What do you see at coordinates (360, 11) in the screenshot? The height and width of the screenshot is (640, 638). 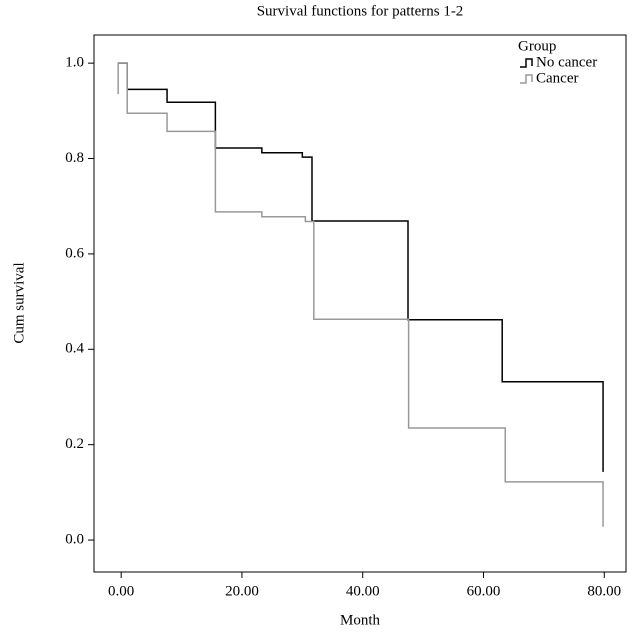 I see `chart-title: Survival functions for patterns 1-2` at bounding box center [360, 11].